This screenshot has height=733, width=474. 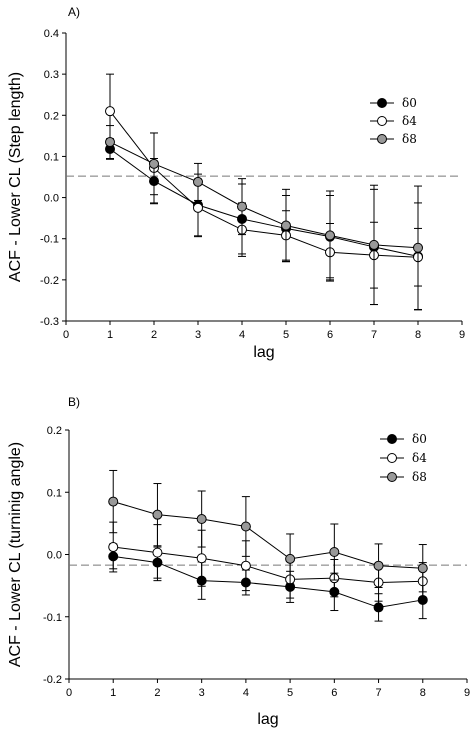 I want to click on y-axis-title: ACF - Lower CL (Step length), so click(x=15, y=177).